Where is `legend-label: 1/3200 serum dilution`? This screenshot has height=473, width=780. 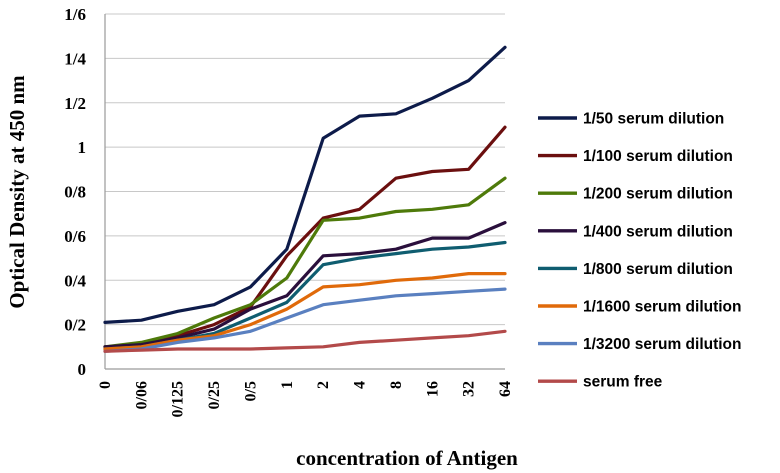 legend-label: 1/3200 serum dilution is located at coordinates (662, 344).